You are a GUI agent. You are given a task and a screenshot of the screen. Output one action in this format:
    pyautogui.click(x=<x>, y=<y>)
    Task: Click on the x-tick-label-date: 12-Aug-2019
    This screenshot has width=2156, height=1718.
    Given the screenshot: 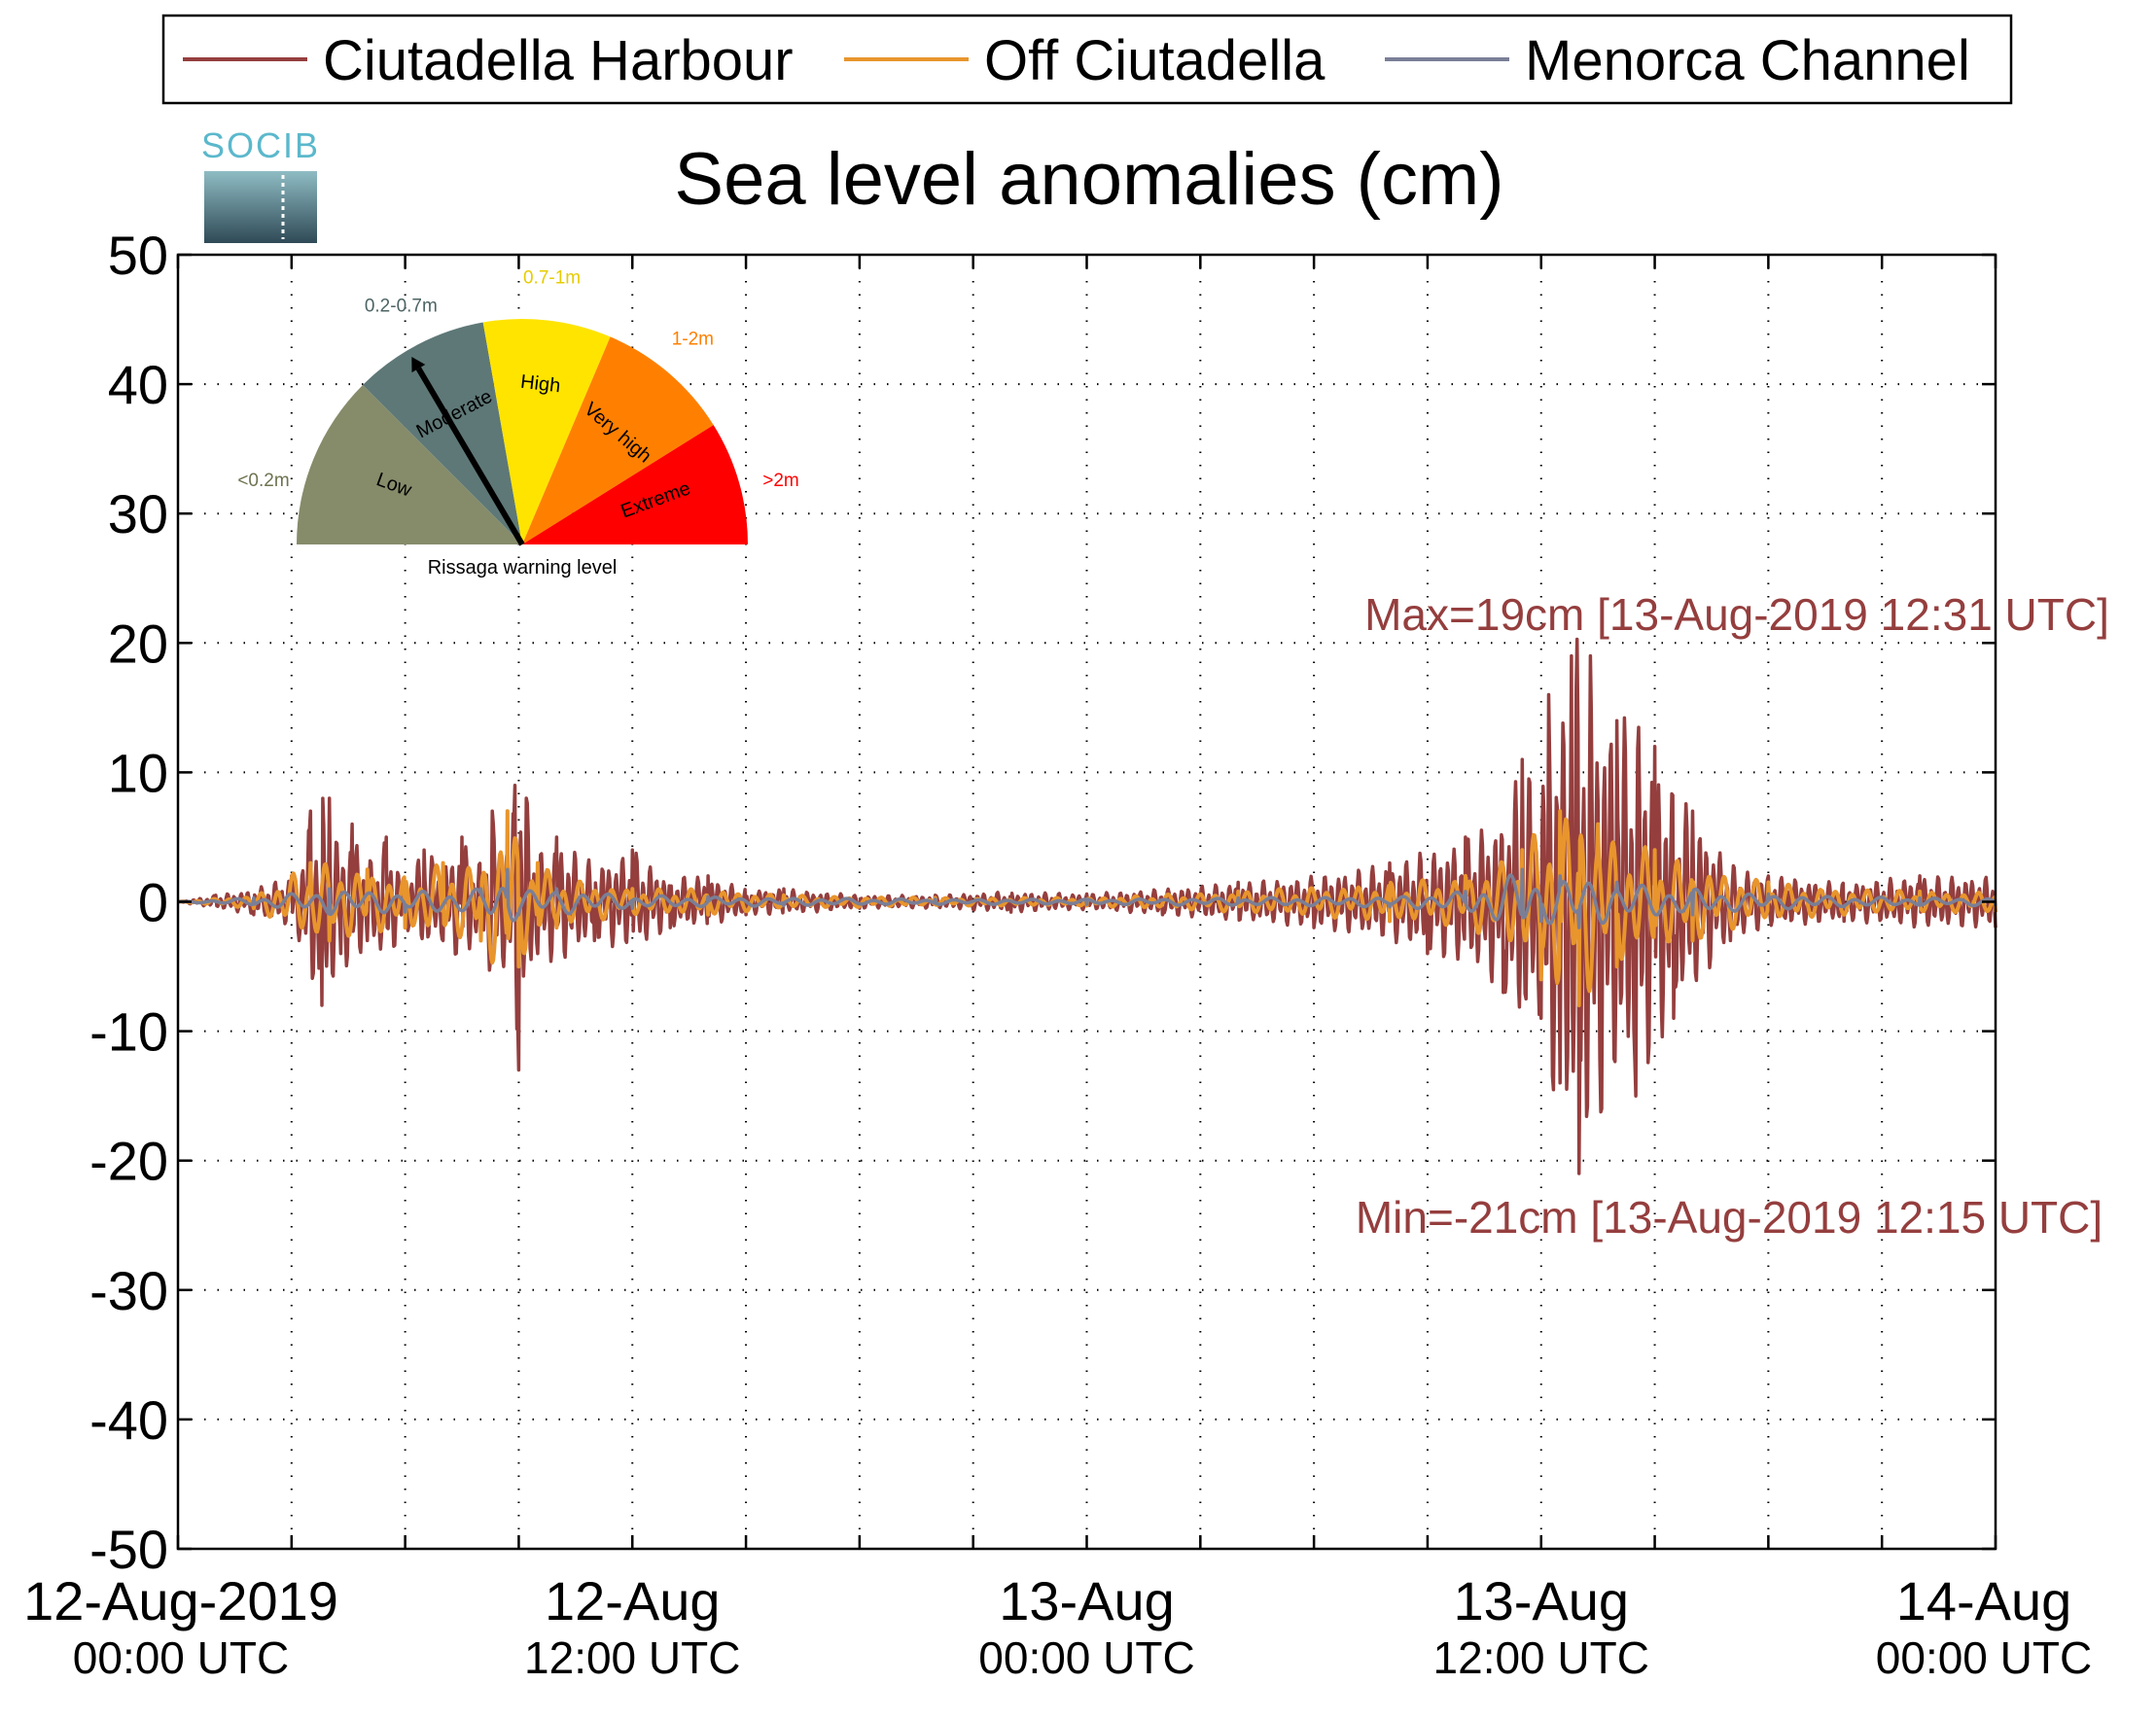 What is the action you would take?
    pyautogui.click(x=180, y=1600)
    